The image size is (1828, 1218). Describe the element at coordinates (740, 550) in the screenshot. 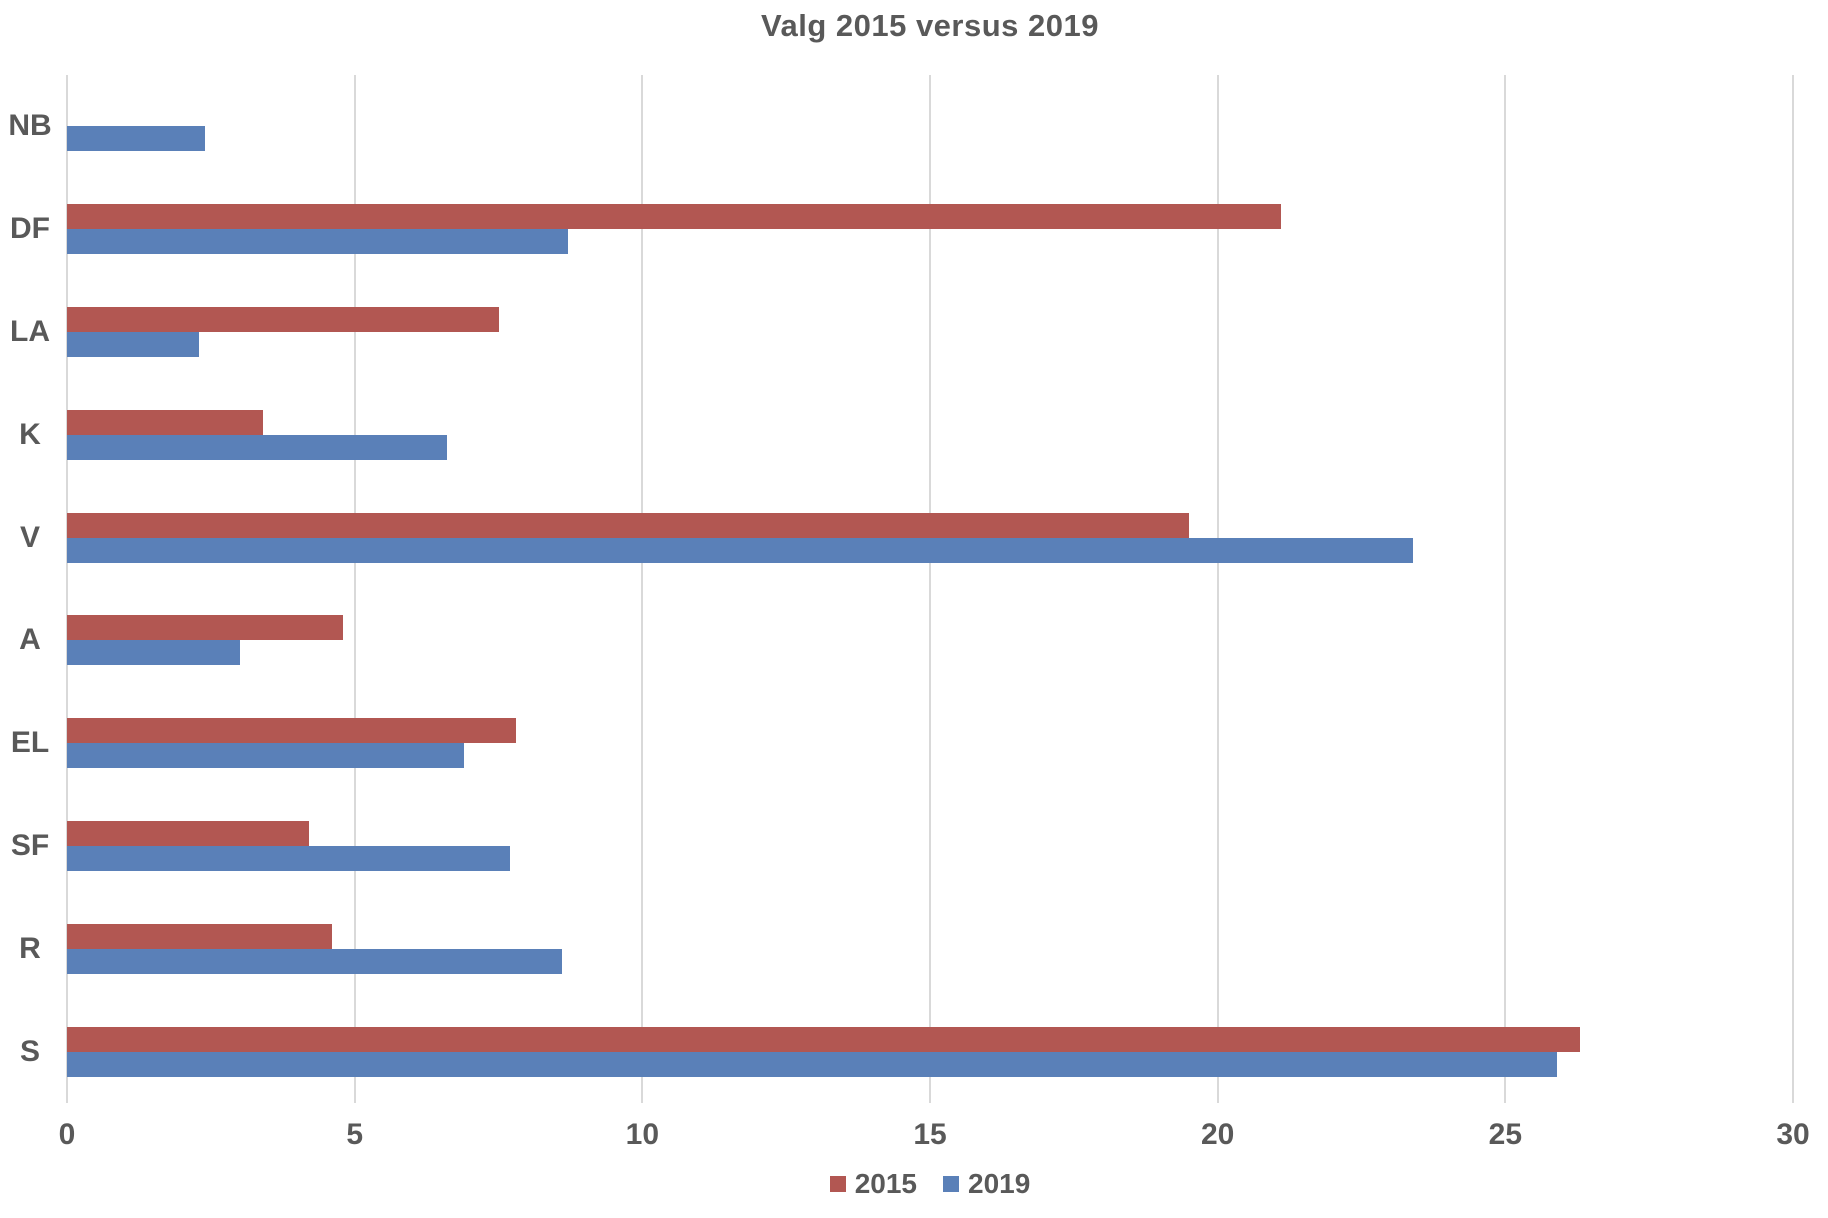

I see `bar-2019-V` at that location.